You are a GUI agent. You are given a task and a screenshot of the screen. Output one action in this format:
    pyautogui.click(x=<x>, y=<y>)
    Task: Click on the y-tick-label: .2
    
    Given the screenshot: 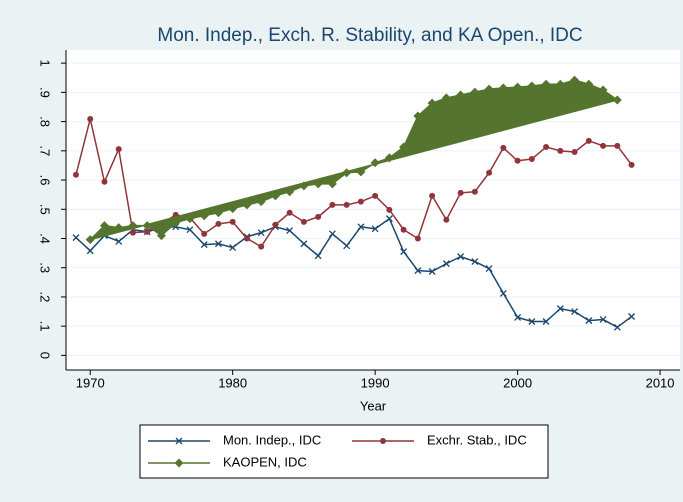 What is the action you would take?
    pyautogui.click(x=45, y=297)
    